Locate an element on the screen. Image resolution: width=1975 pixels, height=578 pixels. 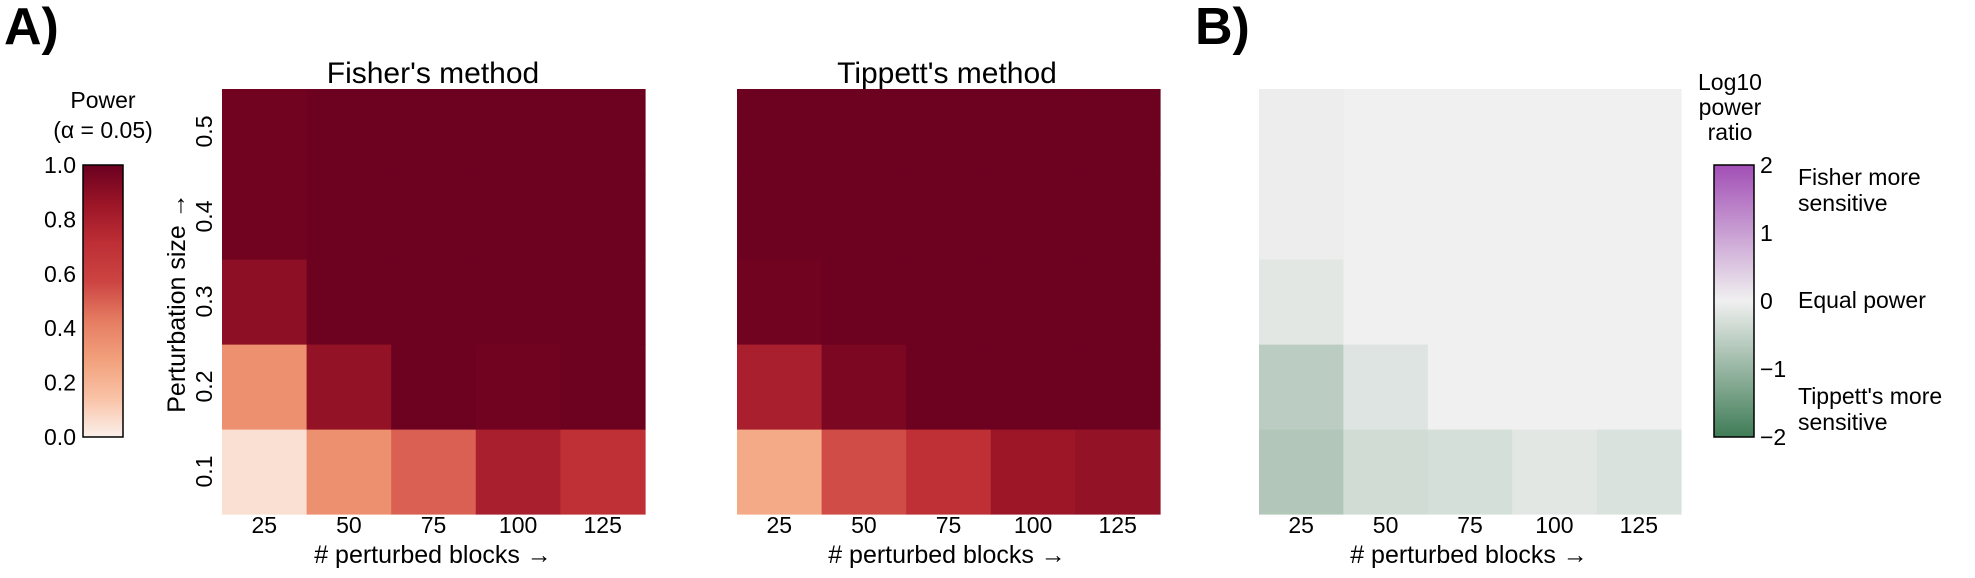
colorbar-tick-label: 2 is located at coordinates (1766, 165).